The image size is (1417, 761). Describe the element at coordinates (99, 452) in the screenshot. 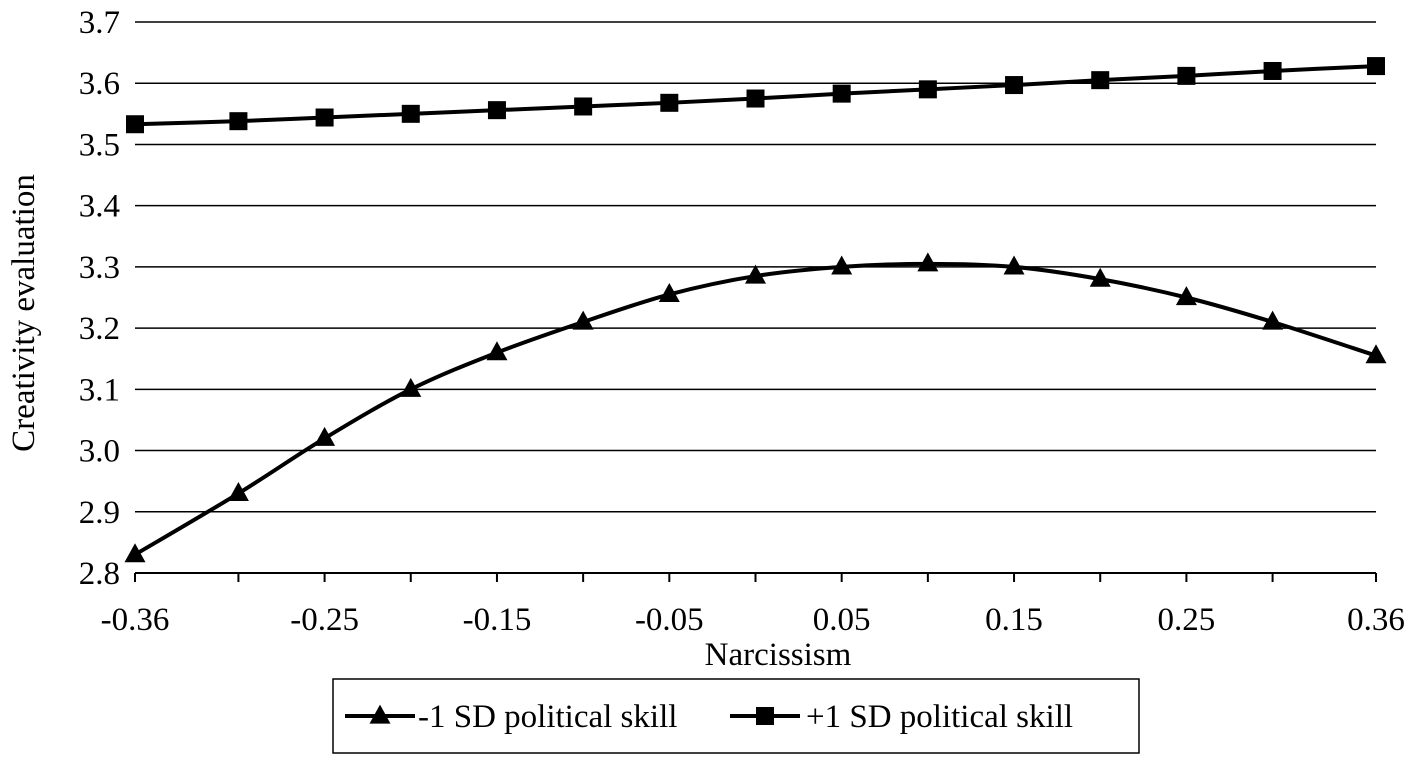

I see `y-tick-label: 3.0` at that location.